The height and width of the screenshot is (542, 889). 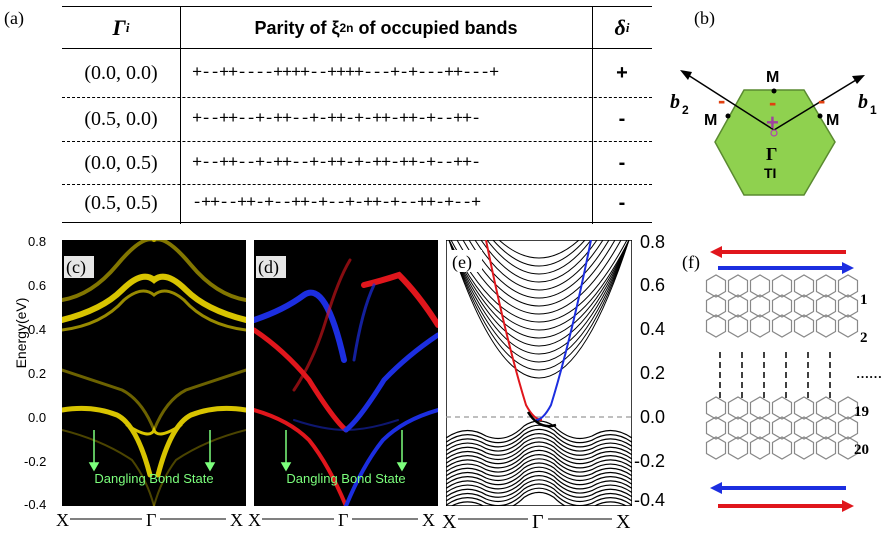 I want to click on ytick-label: 0.6, so click(x=37, y=285).